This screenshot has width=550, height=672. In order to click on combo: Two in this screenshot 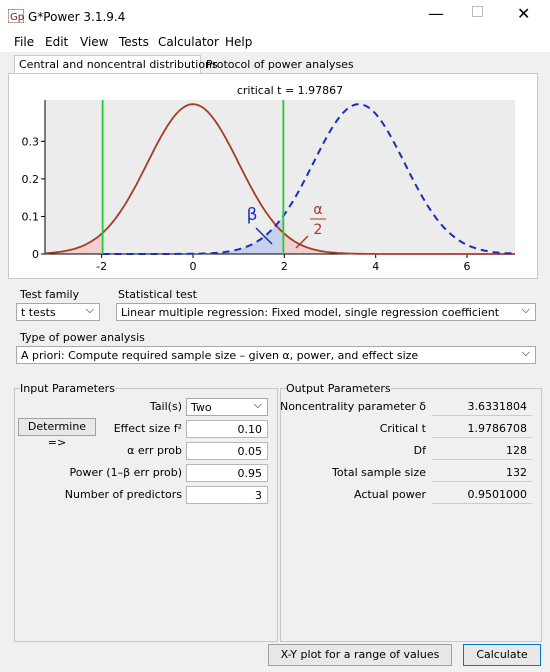, I will do `click(227, 407)`.